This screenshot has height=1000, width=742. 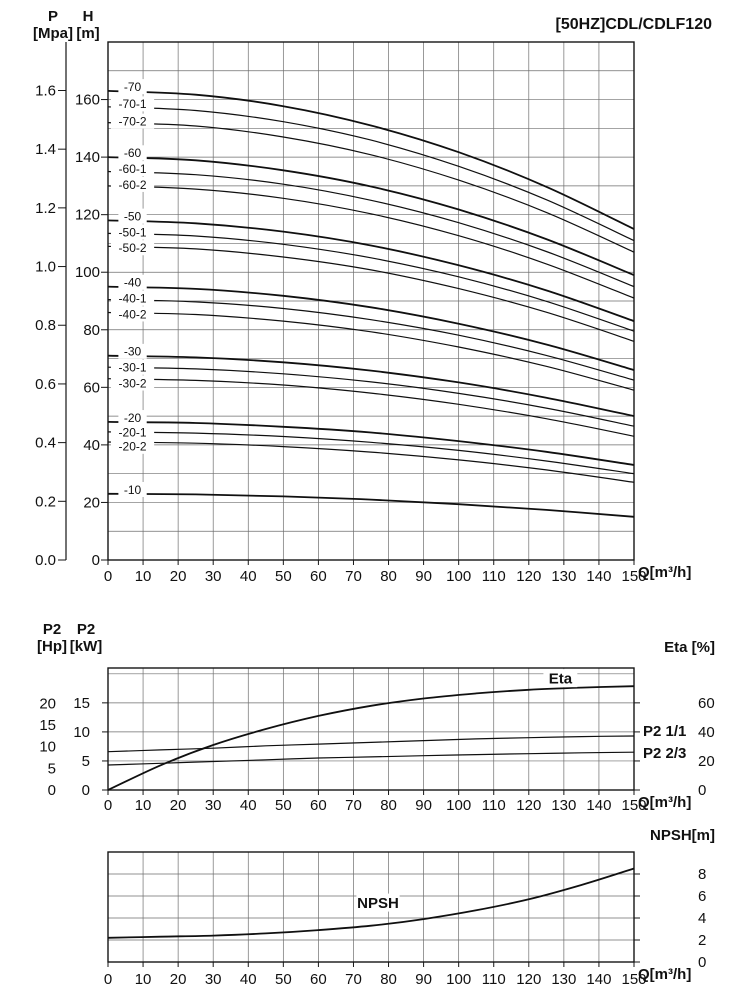 I want to click on h-axis-unit: [m], so click(x=88, y=33).